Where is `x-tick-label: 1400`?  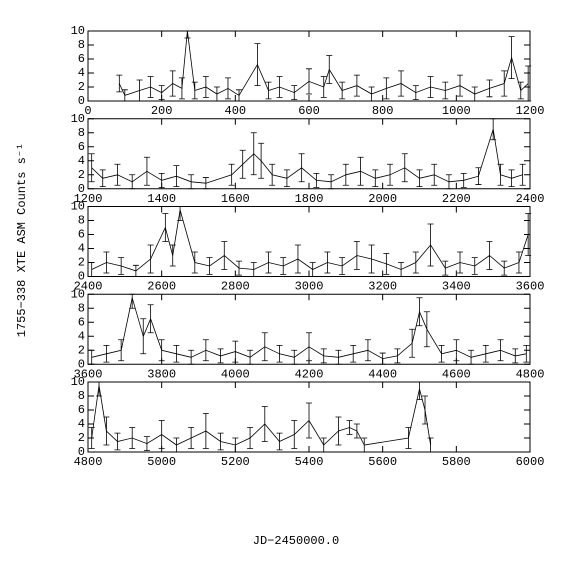
x-tick-label: 1400 is located at coordinates (161, 199).